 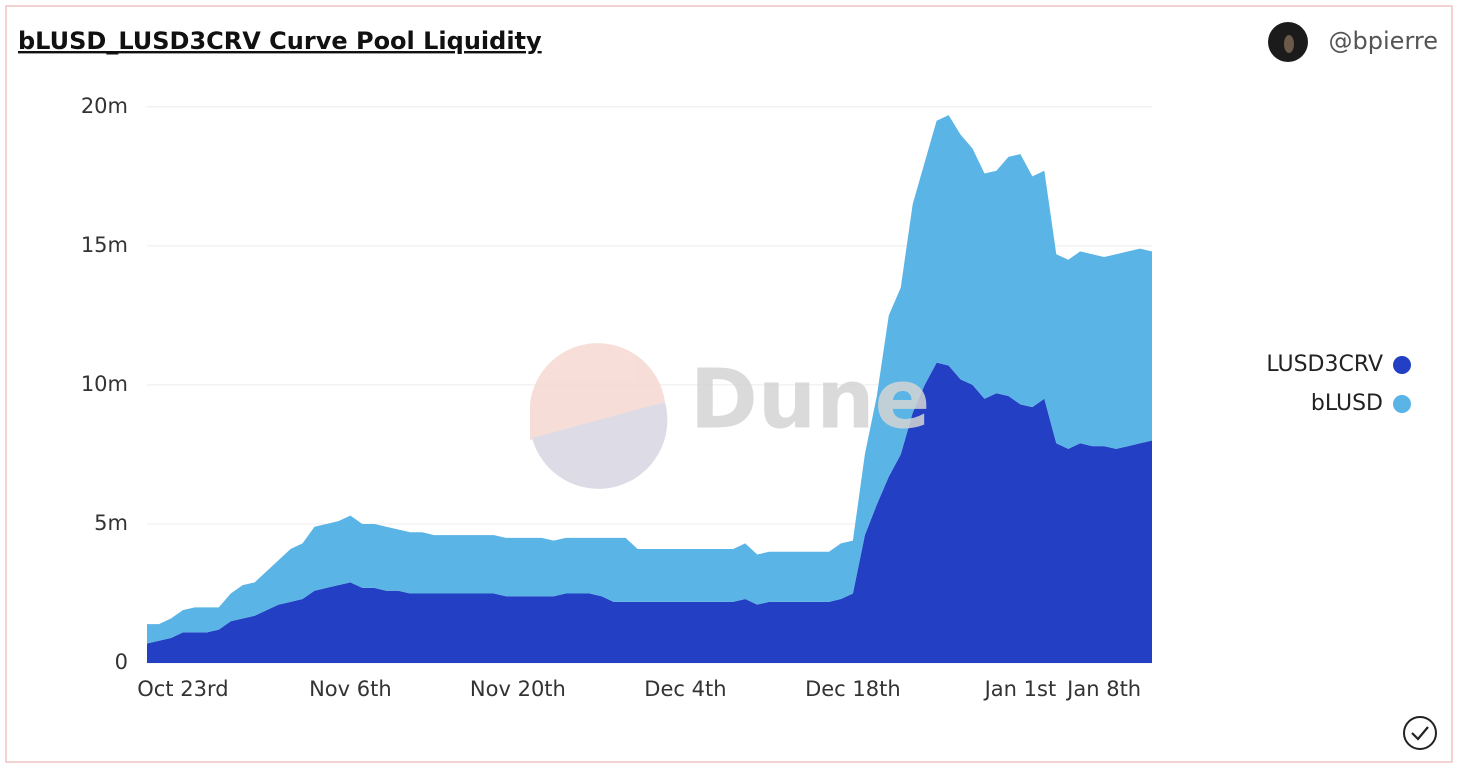 What do you see at coordinates (104, 245) in the screenshot?
I see `y-tick-label: 15m` at bounding box center [104, 245].